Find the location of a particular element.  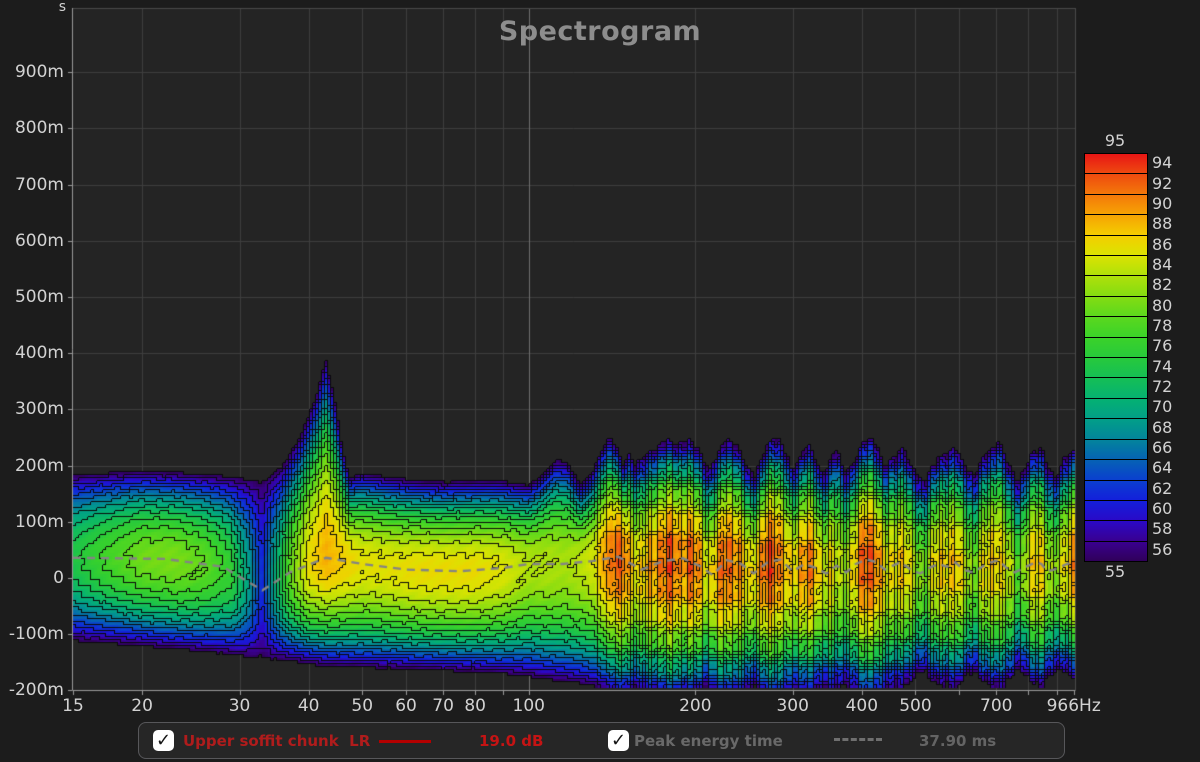

color-scale-tick-label: 58 is located at coordinates (1162, 529).